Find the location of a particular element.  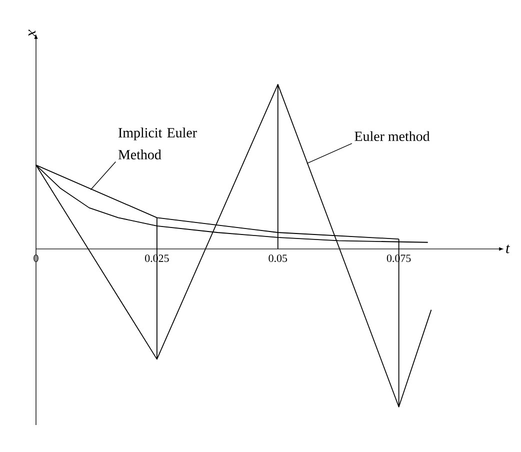

x-tick-label: 0.05 is located at coordinates (278, 258).